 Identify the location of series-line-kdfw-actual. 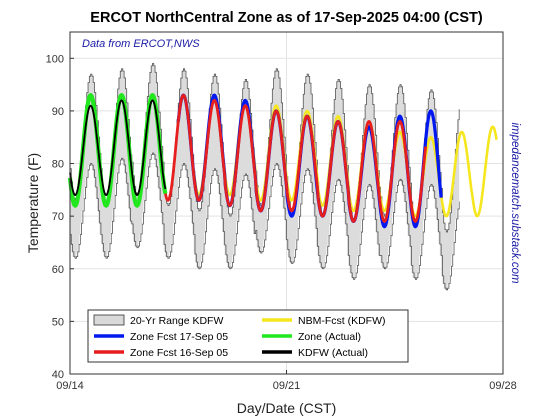
(118, 148).